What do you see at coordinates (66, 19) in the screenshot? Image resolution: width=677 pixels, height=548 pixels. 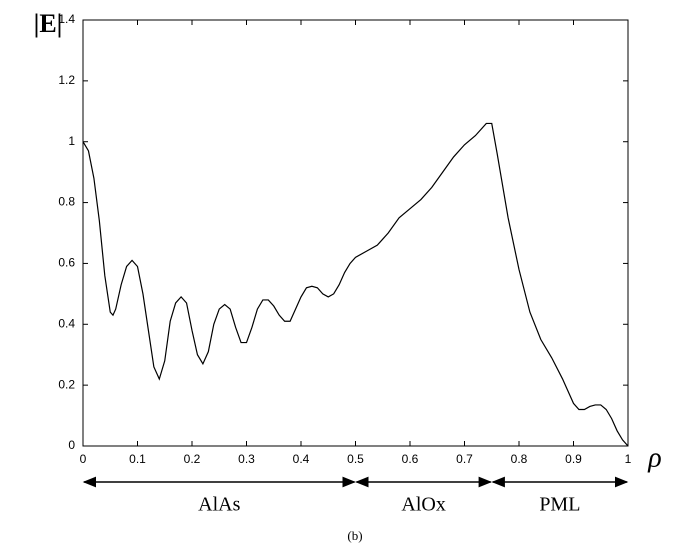 I see `y-tick-label: 1.4` at bounding box center [66, 19].